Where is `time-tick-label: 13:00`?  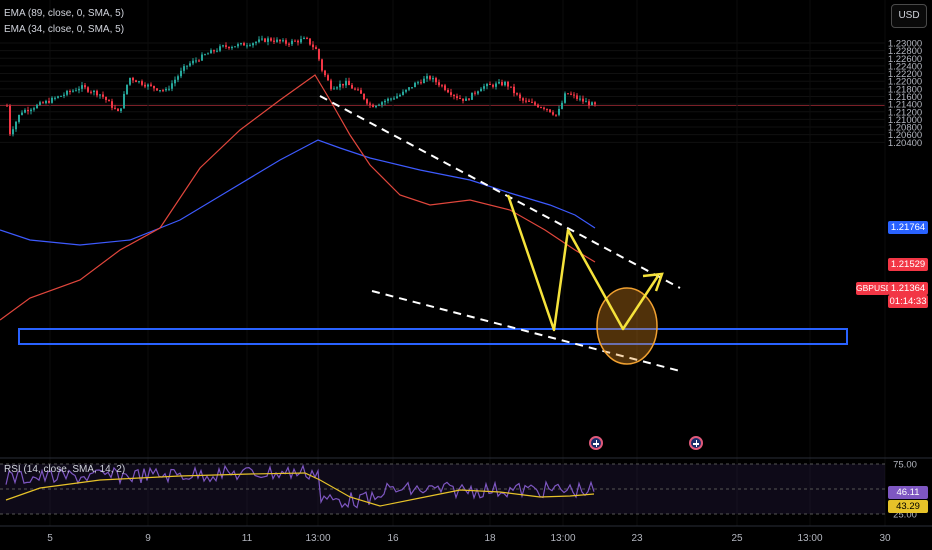 time-tick-label: 13:00 is located at coordinates (562, 538).